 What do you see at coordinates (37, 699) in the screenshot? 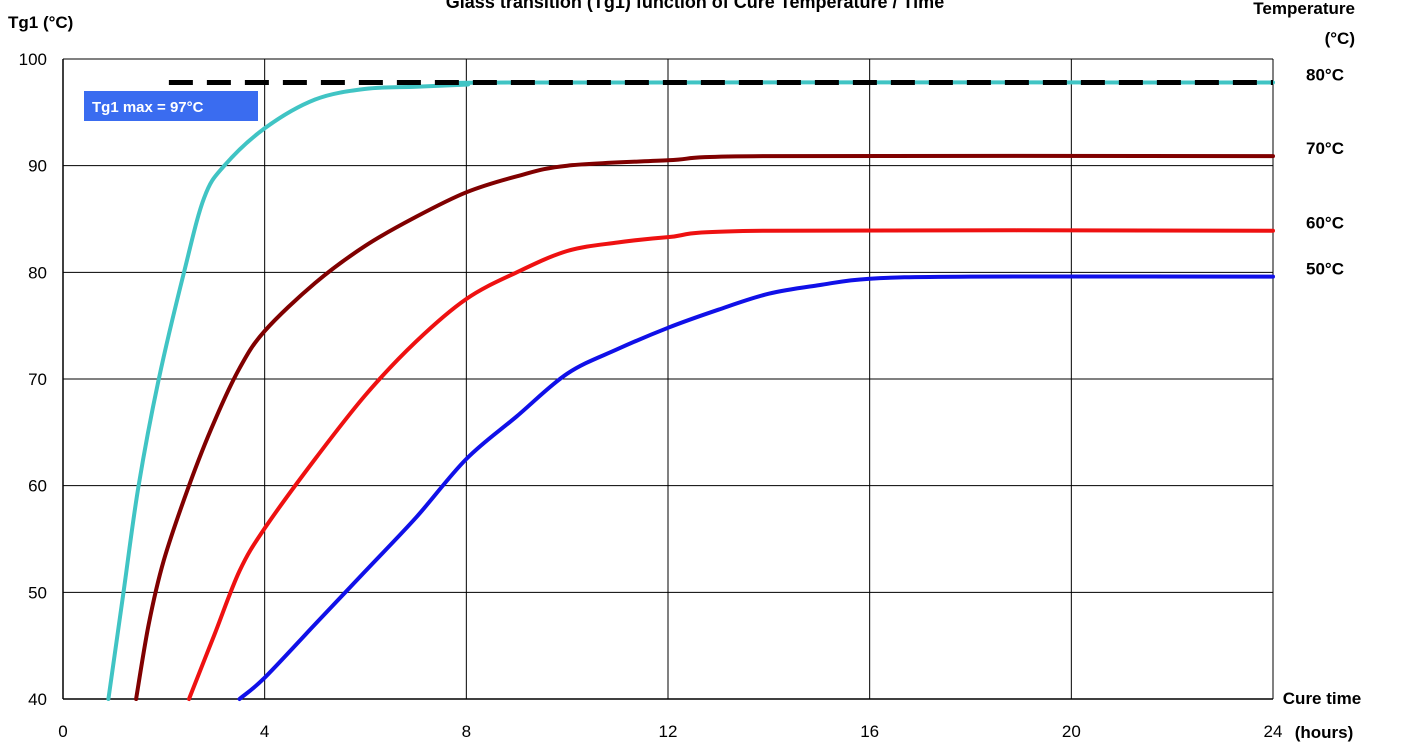
I see `y-tick-label: 40` at bounding box center [37, 699].